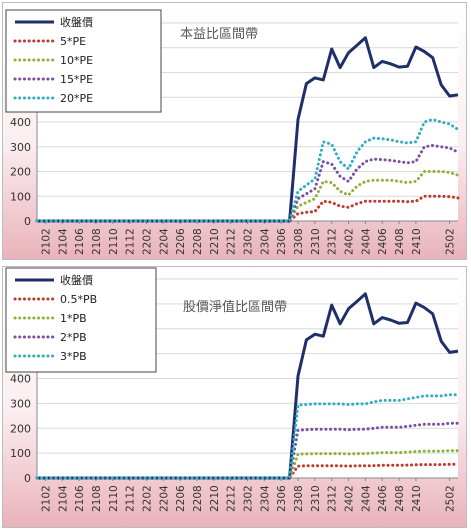 The image size is (471, 530). Describe the element at coordinates (247, 436) in the screenshot. I see `series-line` at that location.